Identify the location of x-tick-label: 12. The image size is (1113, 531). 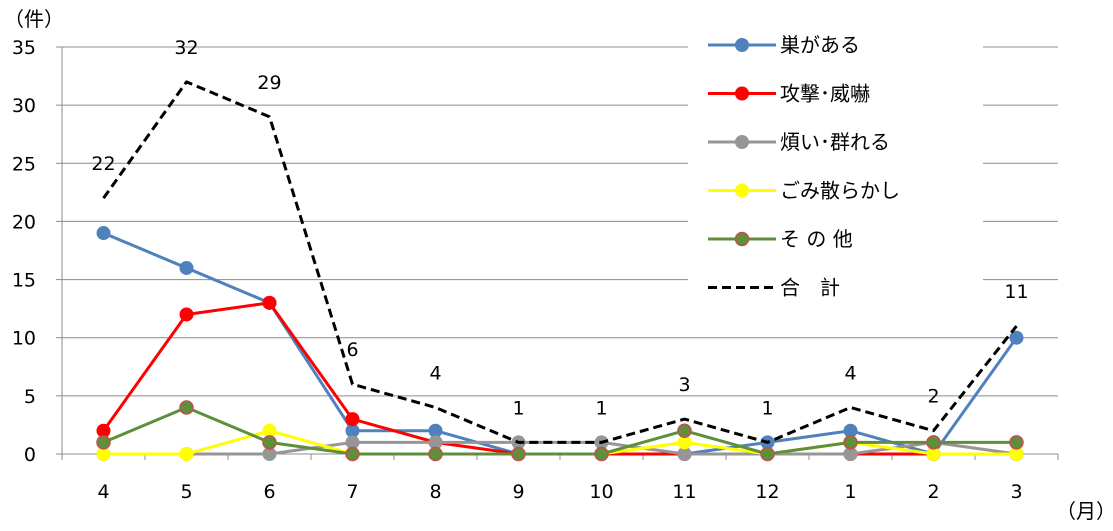
(767, 492).